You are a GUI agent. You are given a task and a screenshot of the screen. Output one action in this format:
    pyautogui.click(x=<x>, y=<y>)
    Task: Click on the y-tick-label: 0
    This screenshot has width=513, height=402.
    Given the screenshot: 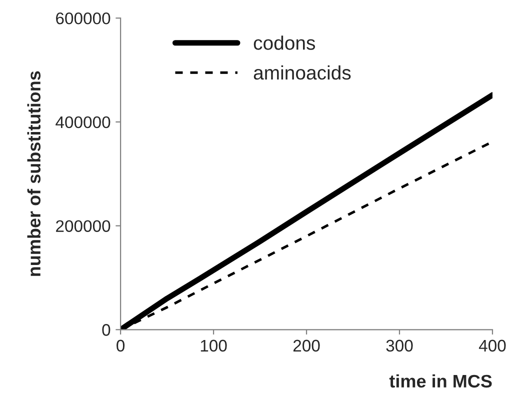 What is the action you would take?
    pyautogui.click(x=106, y=330)
    